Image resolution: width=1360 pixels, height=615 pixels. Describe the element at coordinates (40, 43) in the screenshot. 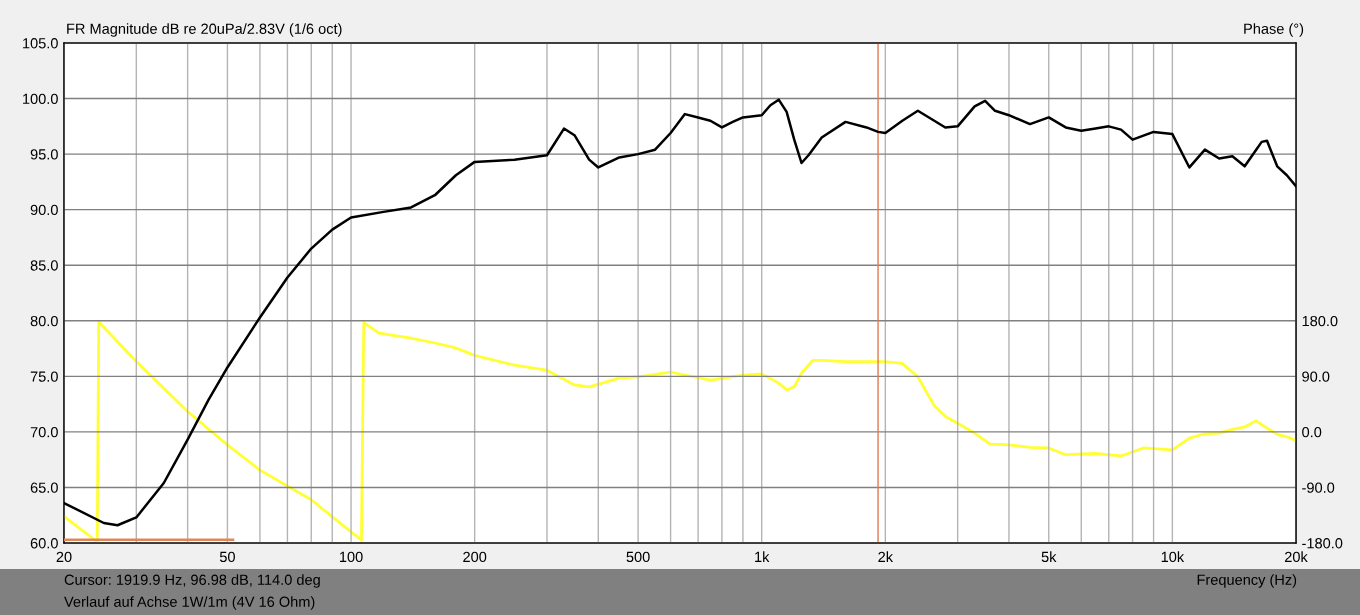

I see `y-tick-label: 105.0` at that location.